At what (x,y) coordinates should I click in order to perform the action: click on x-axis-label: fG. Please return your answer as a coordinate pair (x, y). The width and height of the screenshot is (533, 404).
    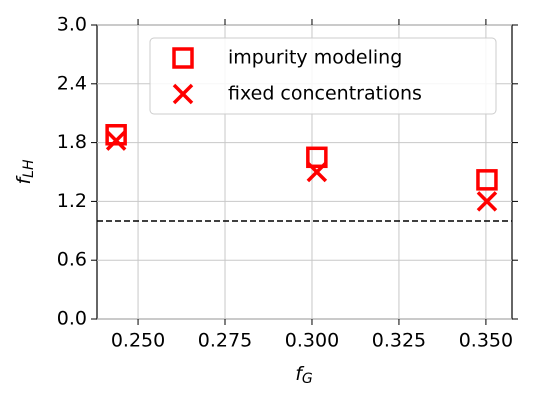
    Looking at the image, I should click on (304, 375).